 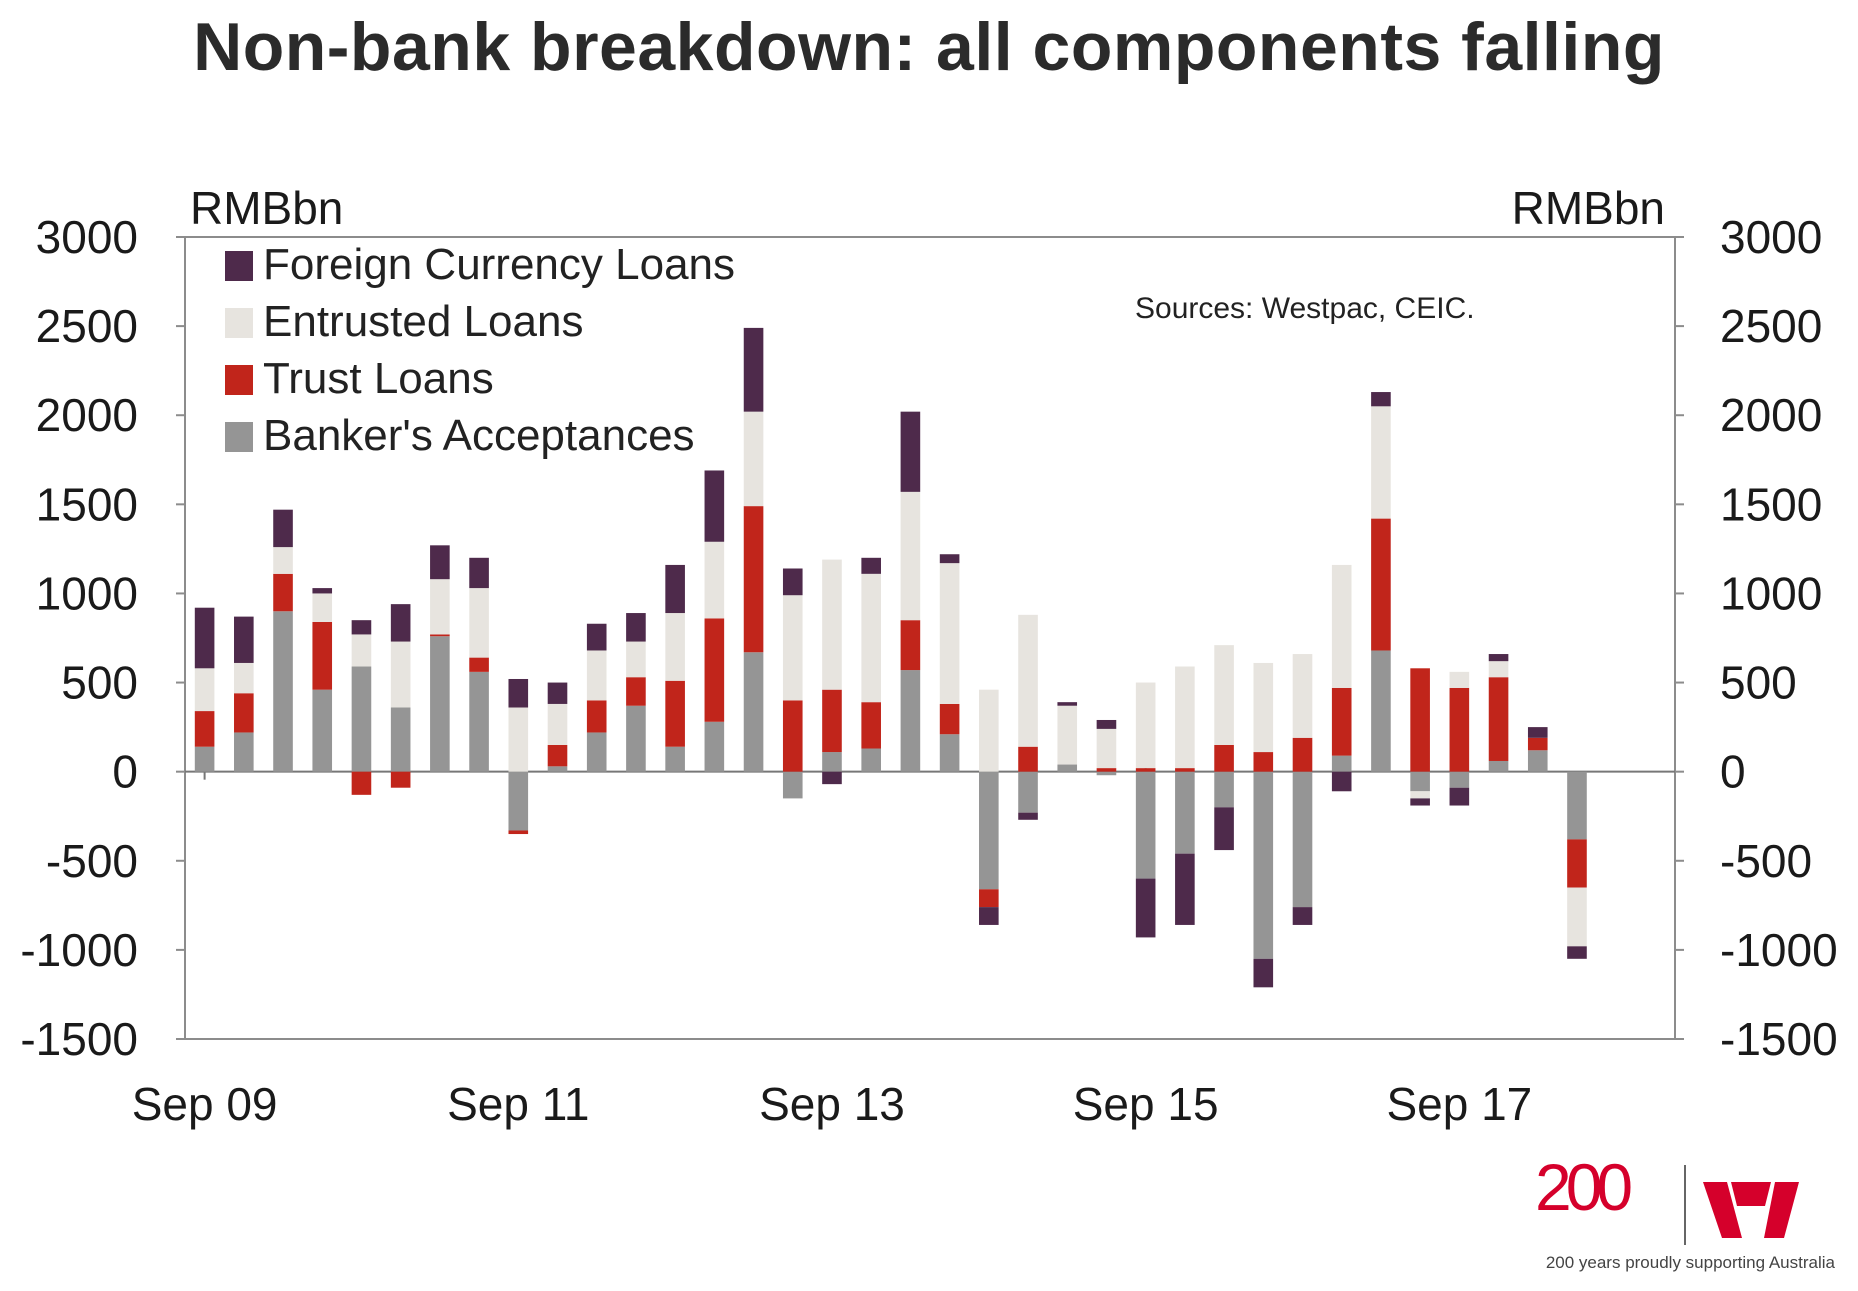 I want to click on y-tick-label-right: 500, so click(x=1758, y=683).